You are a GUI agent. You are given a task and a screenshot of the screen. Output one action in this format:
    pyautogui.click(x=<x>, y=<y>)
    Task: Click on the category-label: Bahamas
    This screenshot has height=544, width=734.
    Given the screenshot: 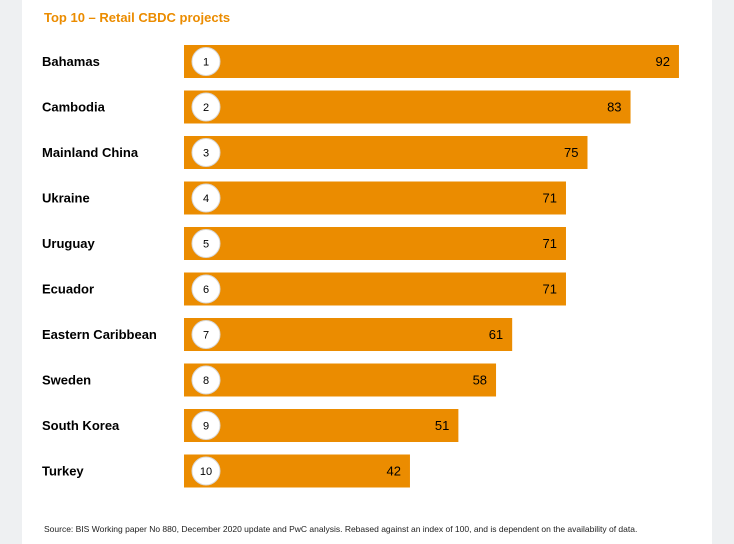 What is the action you would take?
    pyautogui.click(x=71, y=61)
    